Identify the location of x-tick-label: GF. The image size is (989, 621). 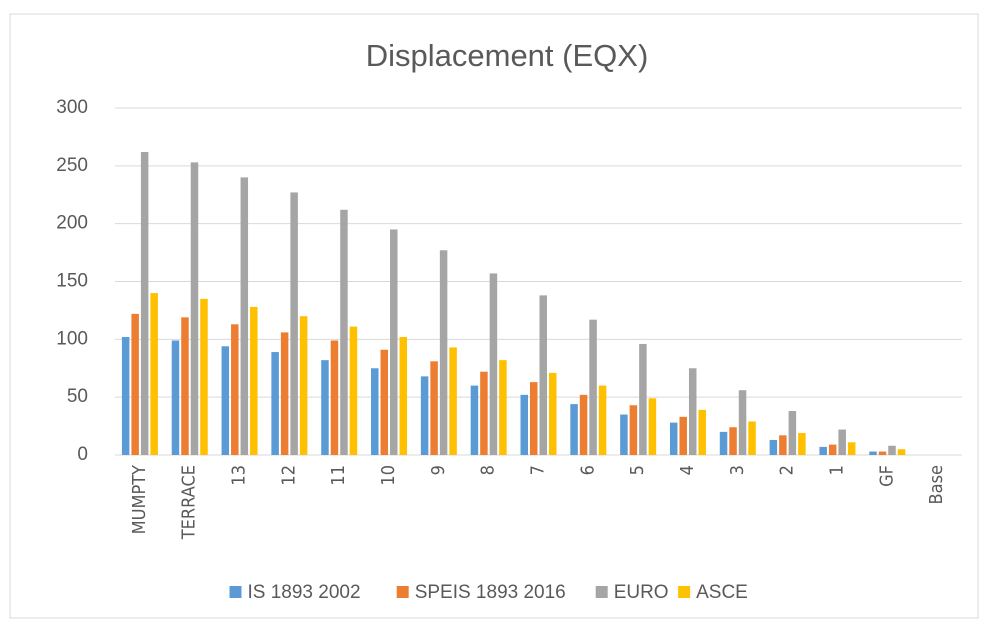
(886, 476).